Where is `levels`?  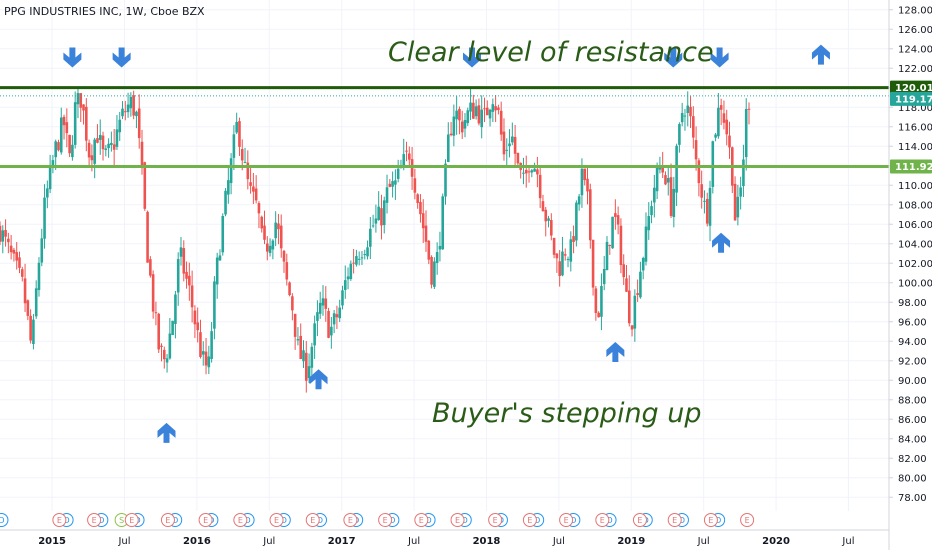
levels is located at coordinates (444, 127).